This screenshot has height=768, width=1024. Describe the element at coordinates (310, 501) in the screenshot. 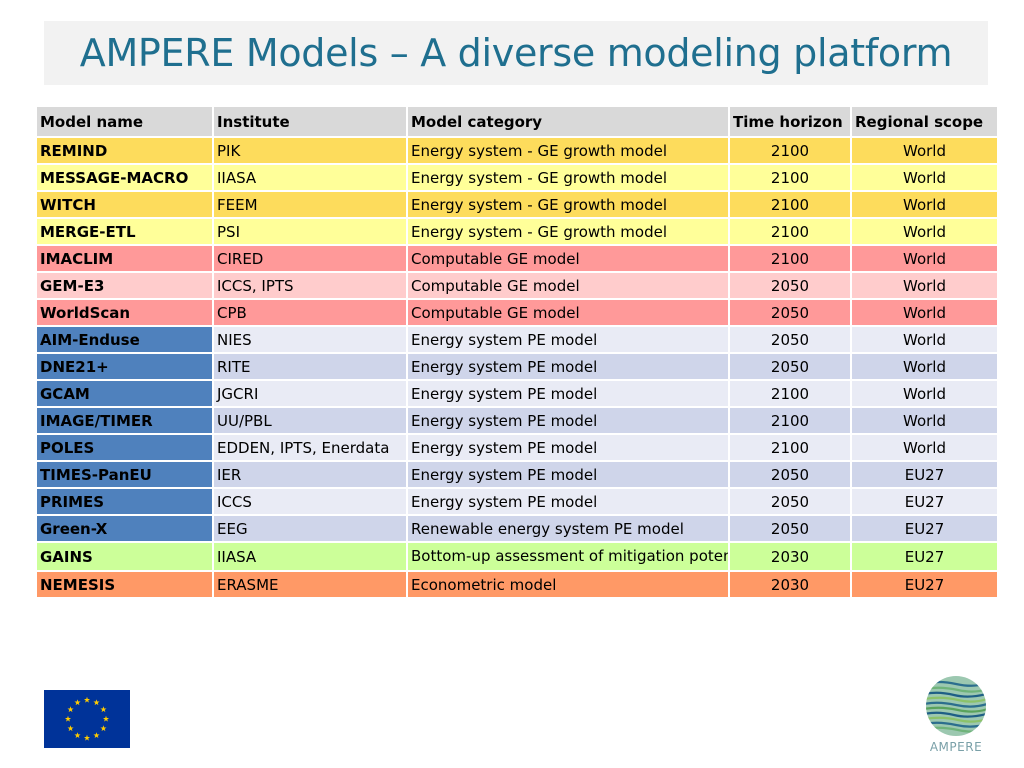

I see `cell-institute: ICCS` at that location.